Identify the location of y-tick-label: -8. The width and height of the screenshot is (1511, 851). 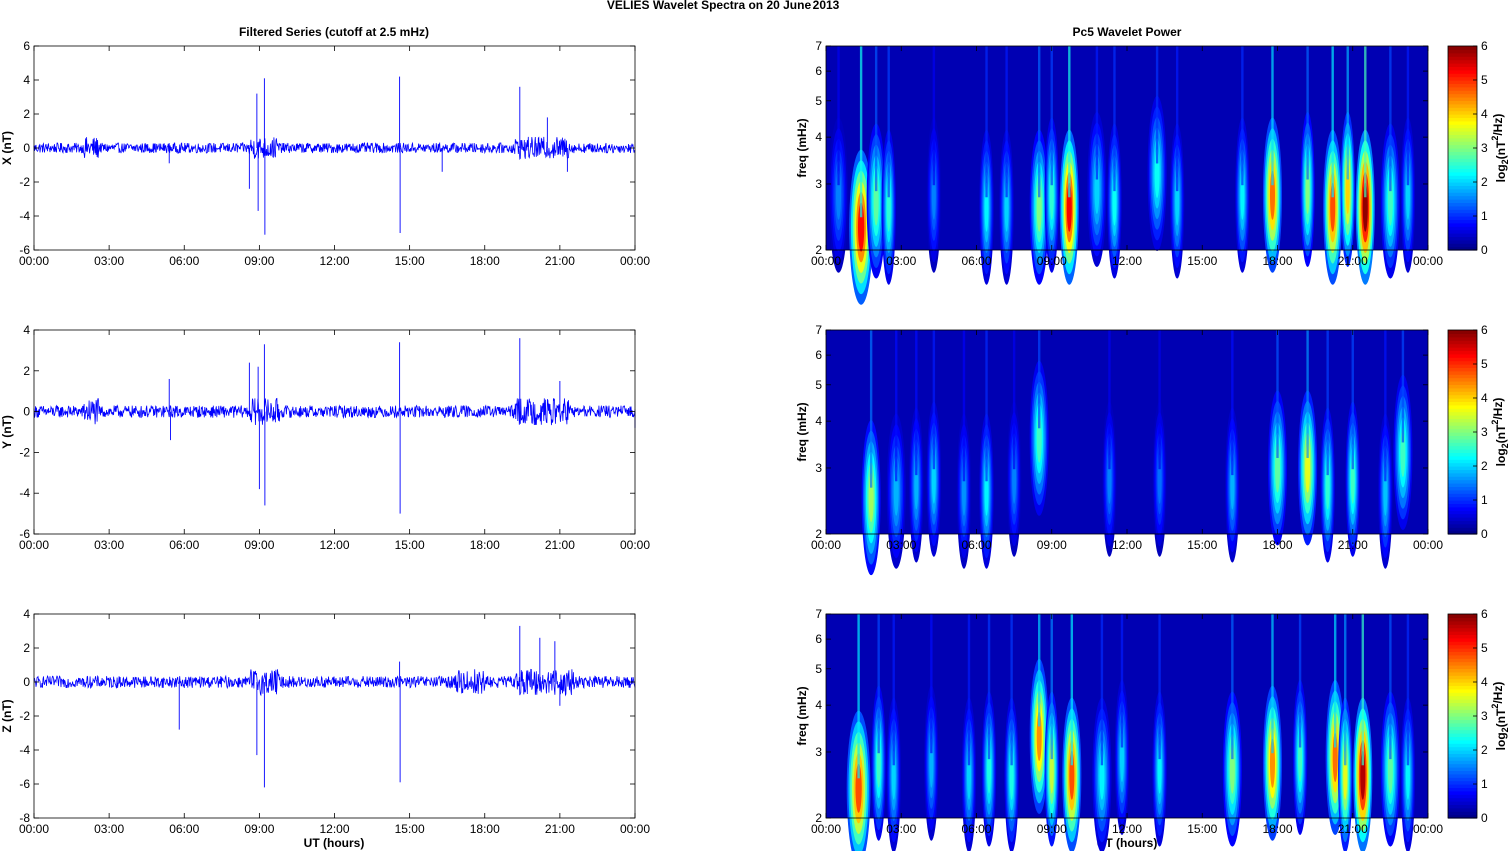
(24, 818).